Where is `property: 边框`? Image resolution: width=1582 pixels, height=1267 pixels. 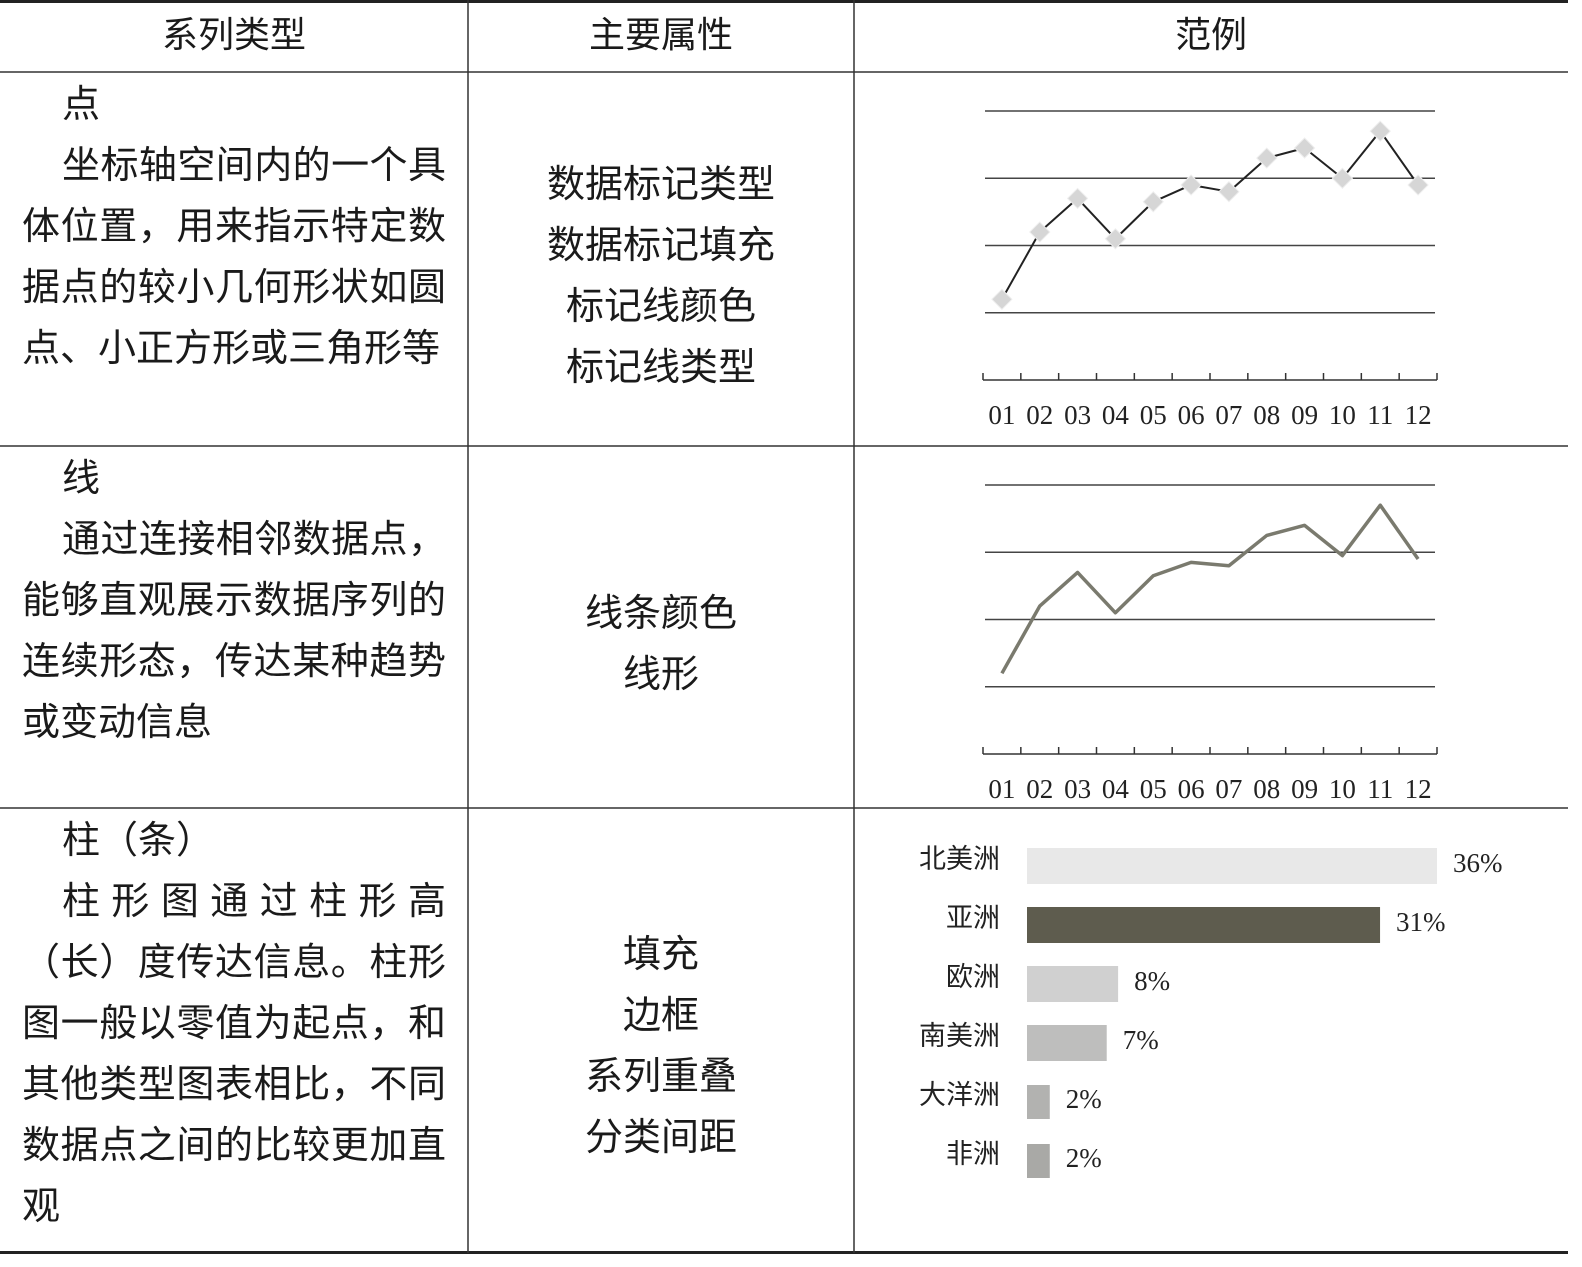 property: 边框 is located at coordinates (660, 1016).